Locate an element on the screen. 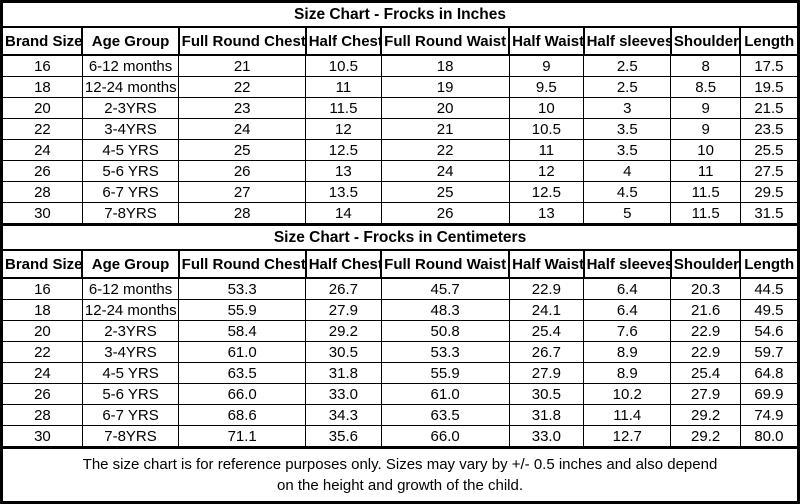 The width and height of the screenshot is (800, 504). table-row: 22 3-4YRS 24 12 21 10.5 3.5 9 23.5 is located at coordinates (400, 129).